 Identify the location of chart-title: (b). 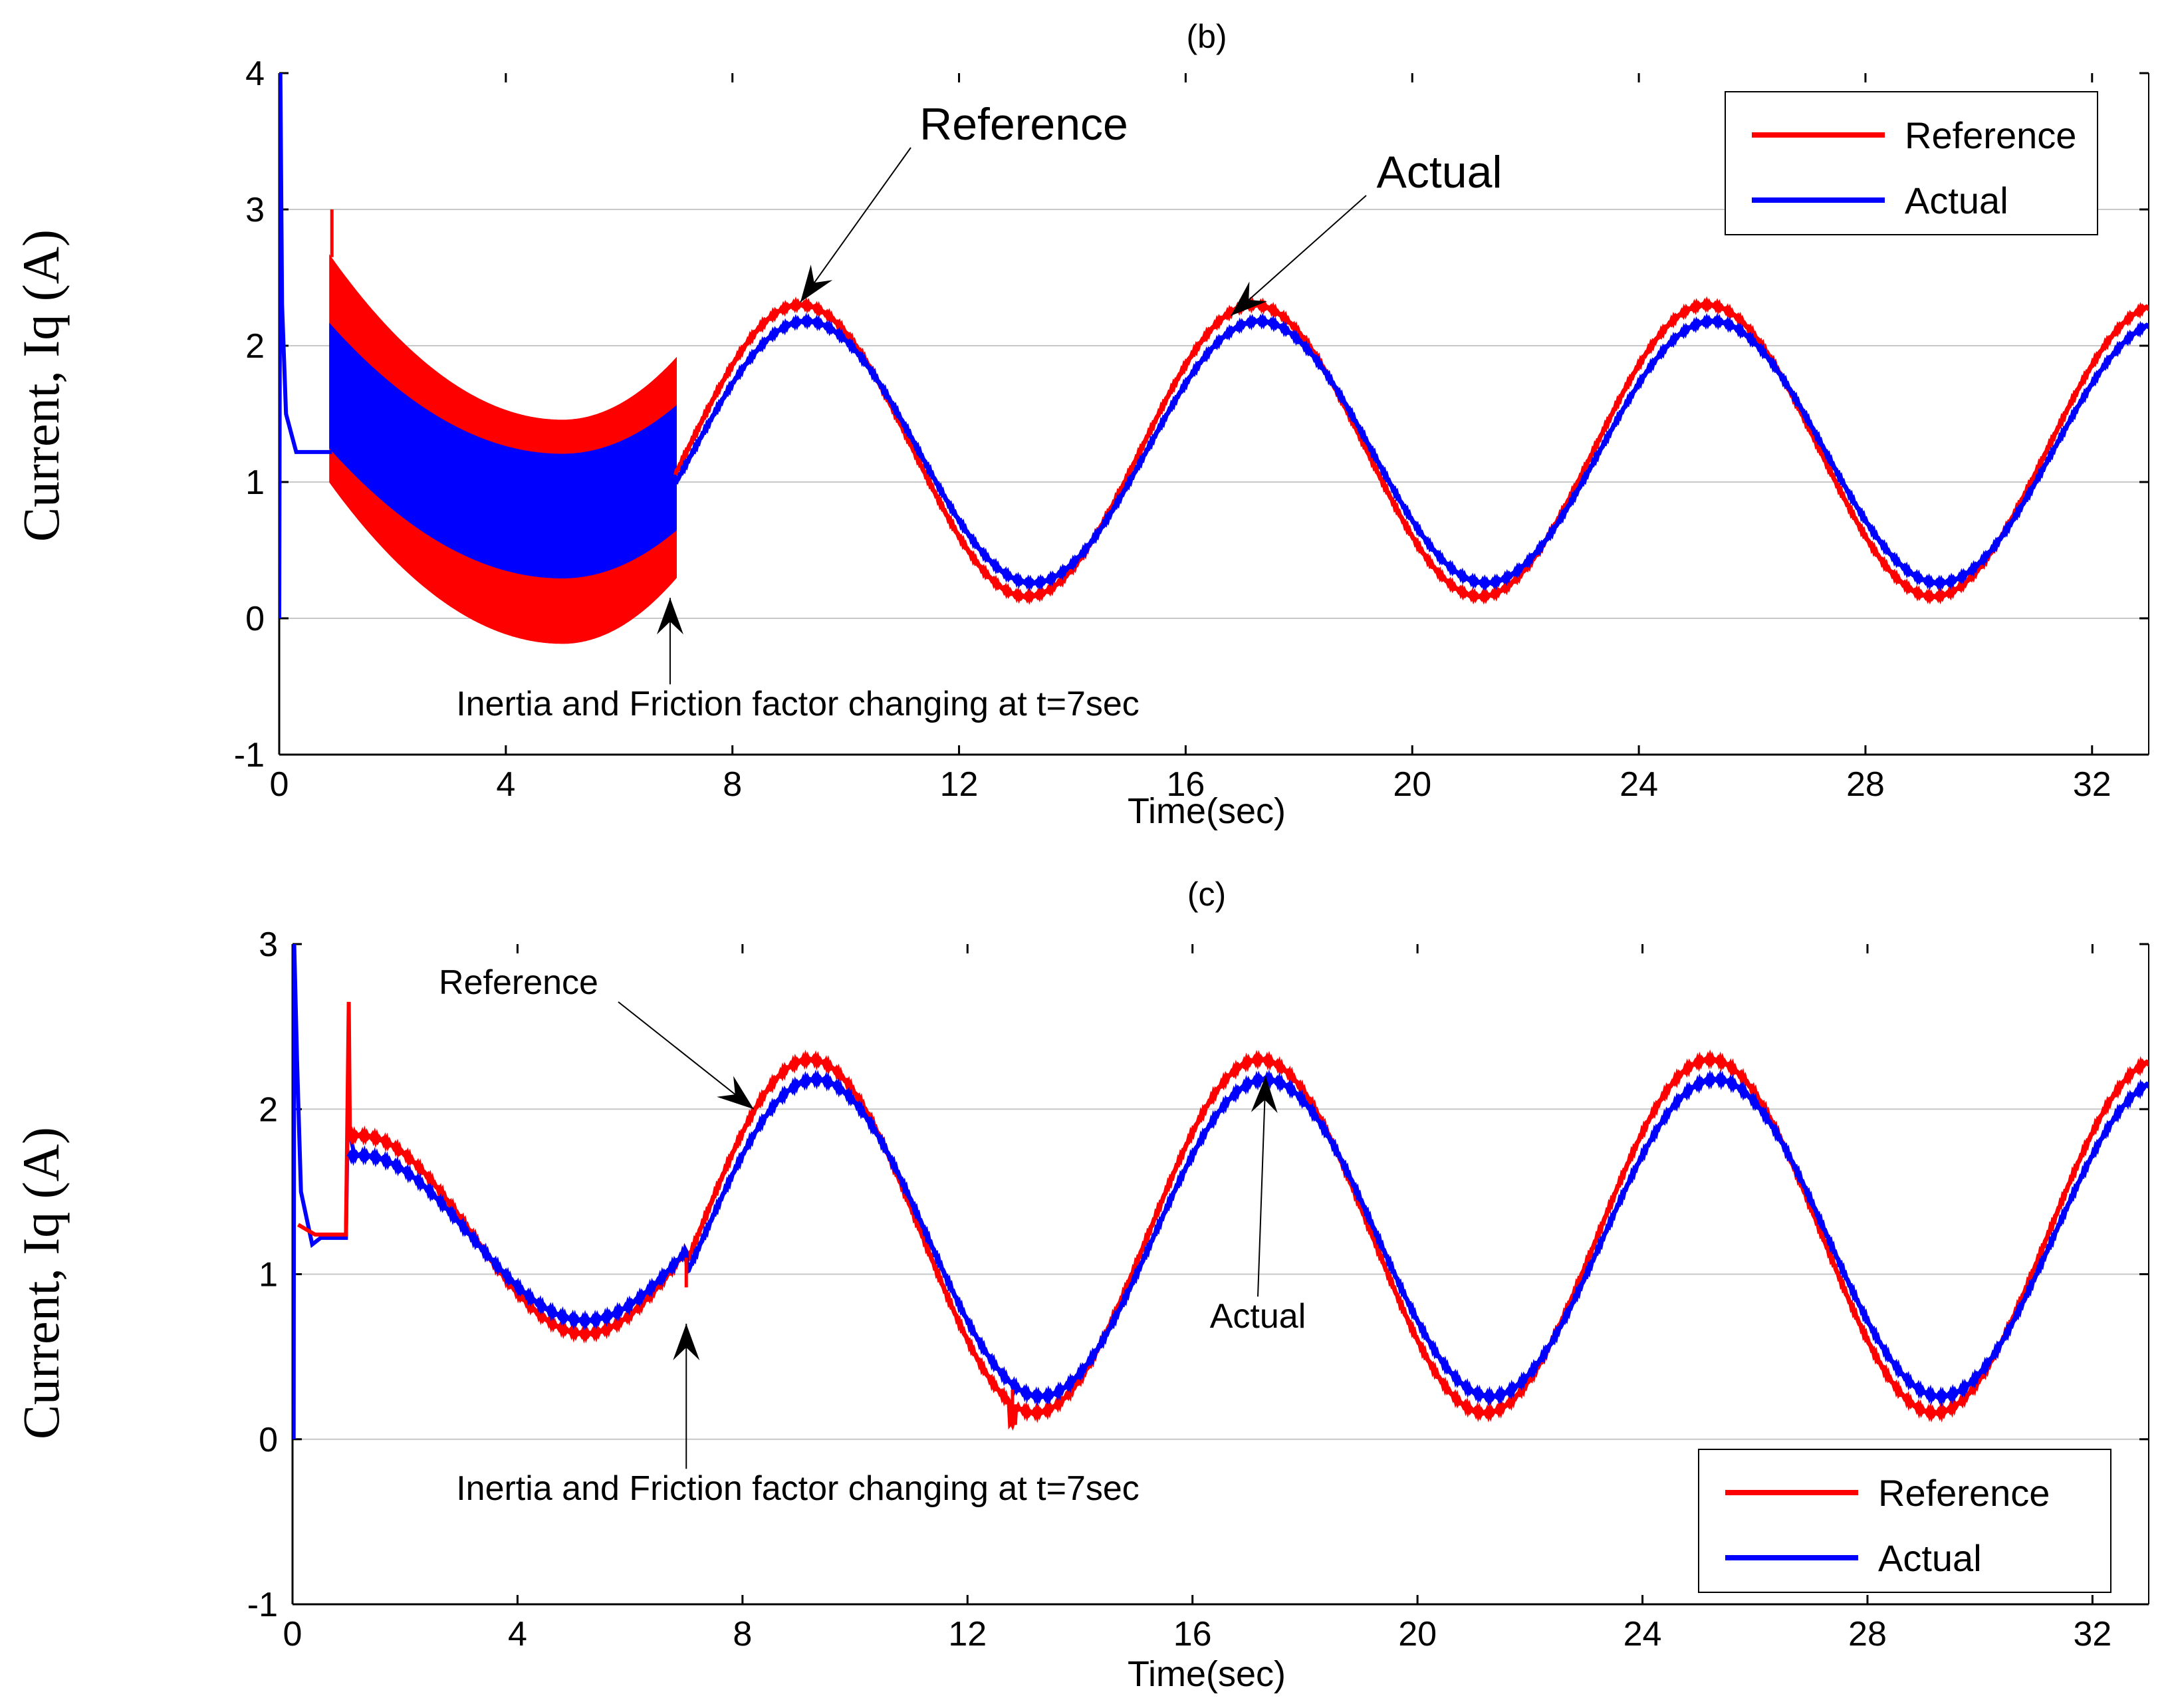
(1206, 36).